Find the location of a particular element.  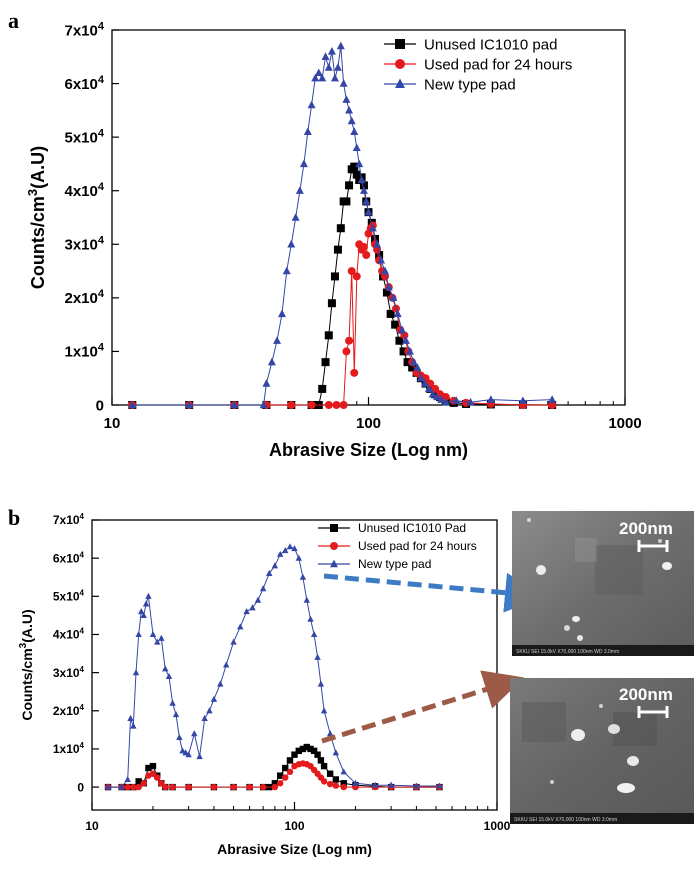

series-line is located at coordinates (342, 315).